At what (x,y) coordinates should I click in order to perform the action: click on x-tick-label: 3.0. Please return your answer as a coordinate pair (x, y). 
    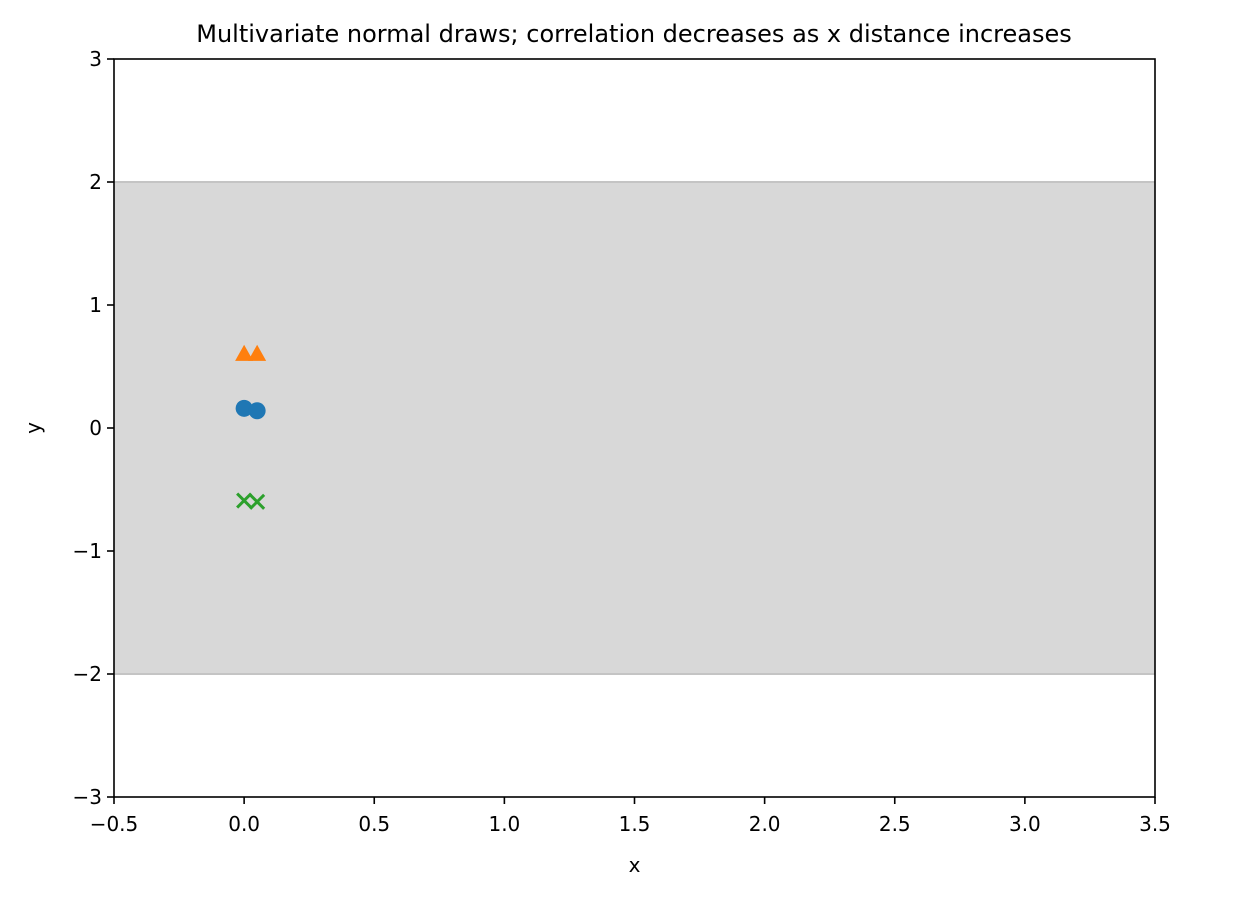
    Looking at the image, I should click on (1025, 824).